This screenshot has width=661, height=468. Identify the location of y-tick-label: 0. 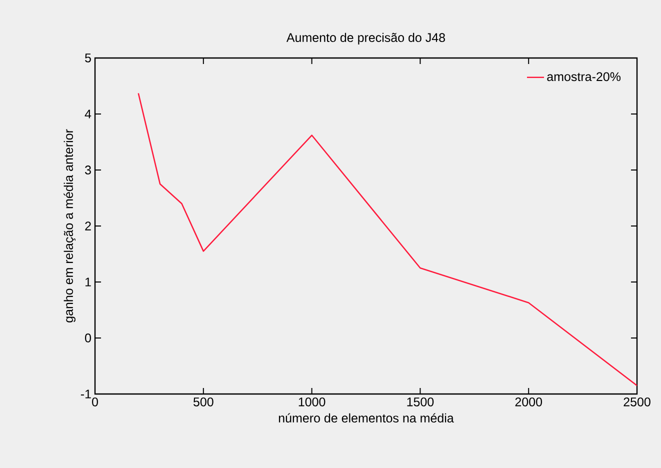
(88, 338).